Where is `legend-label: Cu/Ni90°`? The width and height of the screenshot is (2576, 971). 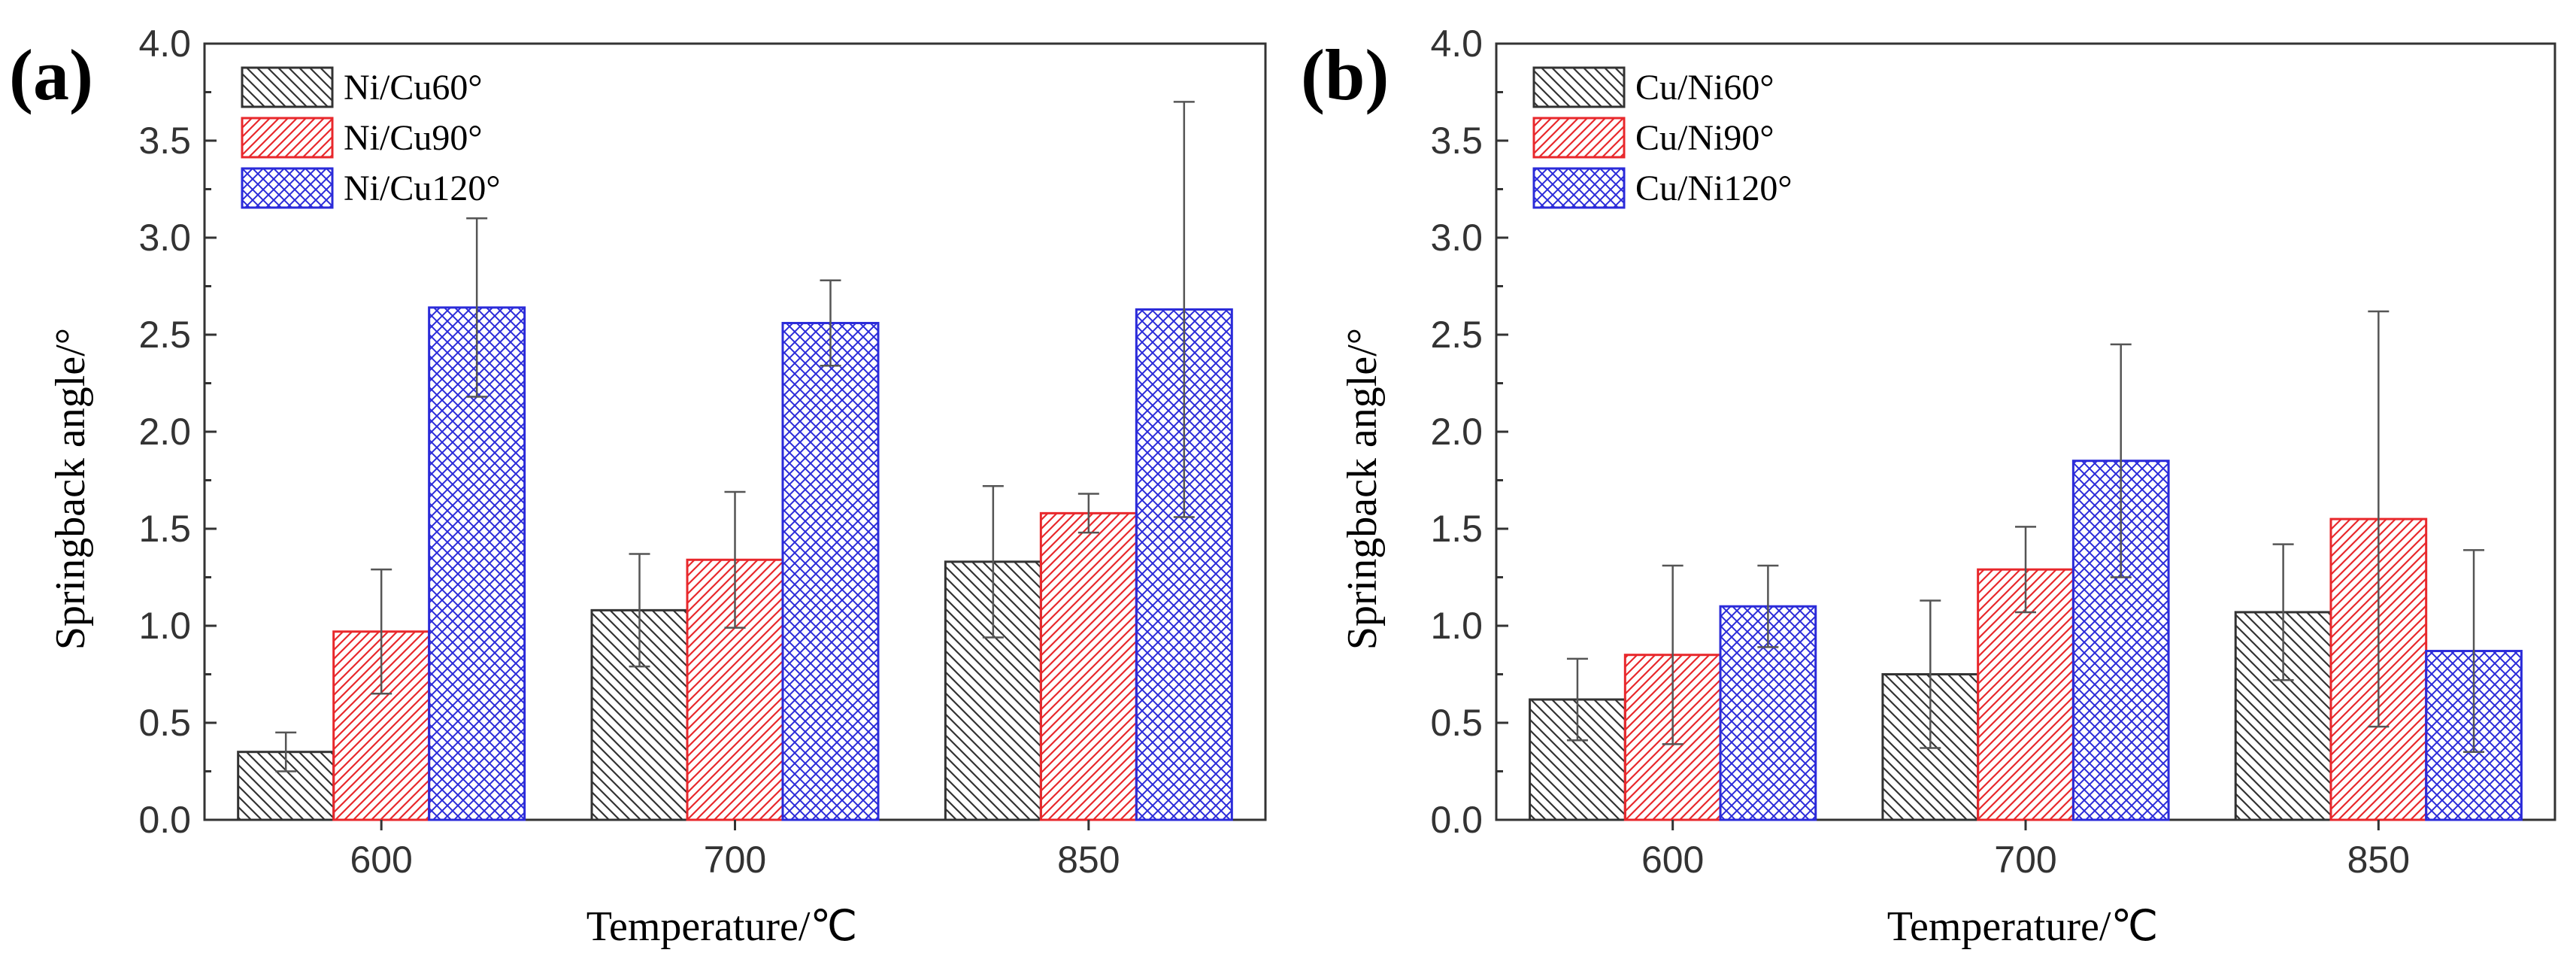
legend-label: Cu/Ni90° is located at coordinates (1704, 138).